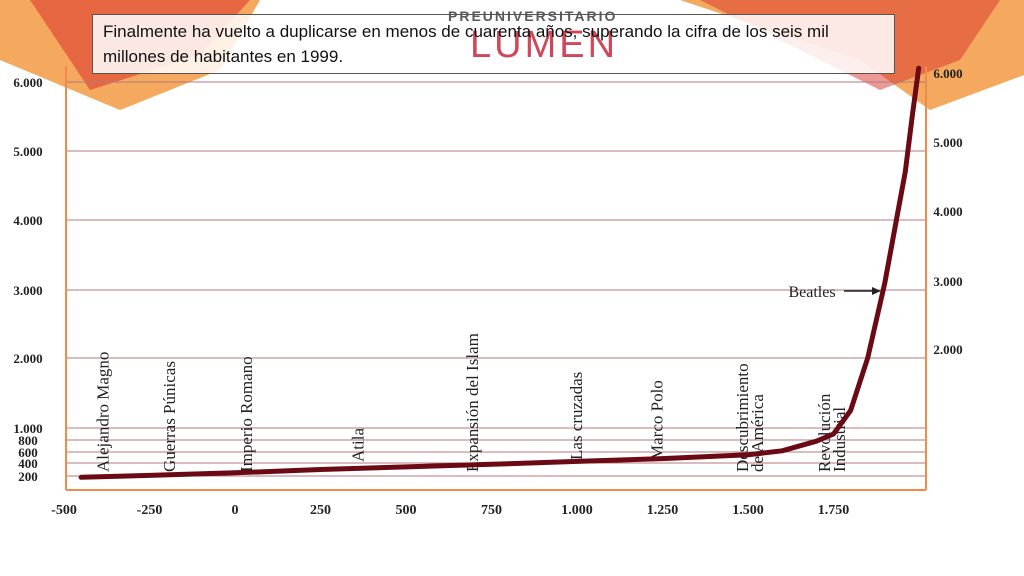  Describe the element at coordinates (742, 417) in the screenshot. I see `event-annotation-line: Descubrimiento` at that location.